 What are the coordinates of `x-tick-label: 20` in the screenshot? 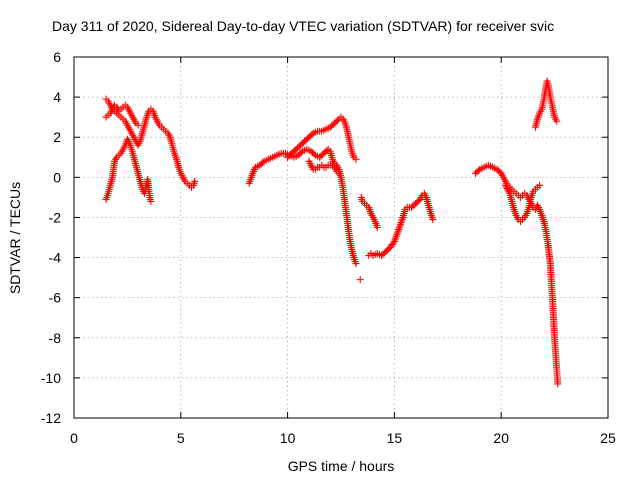 It's located at (501, 438).